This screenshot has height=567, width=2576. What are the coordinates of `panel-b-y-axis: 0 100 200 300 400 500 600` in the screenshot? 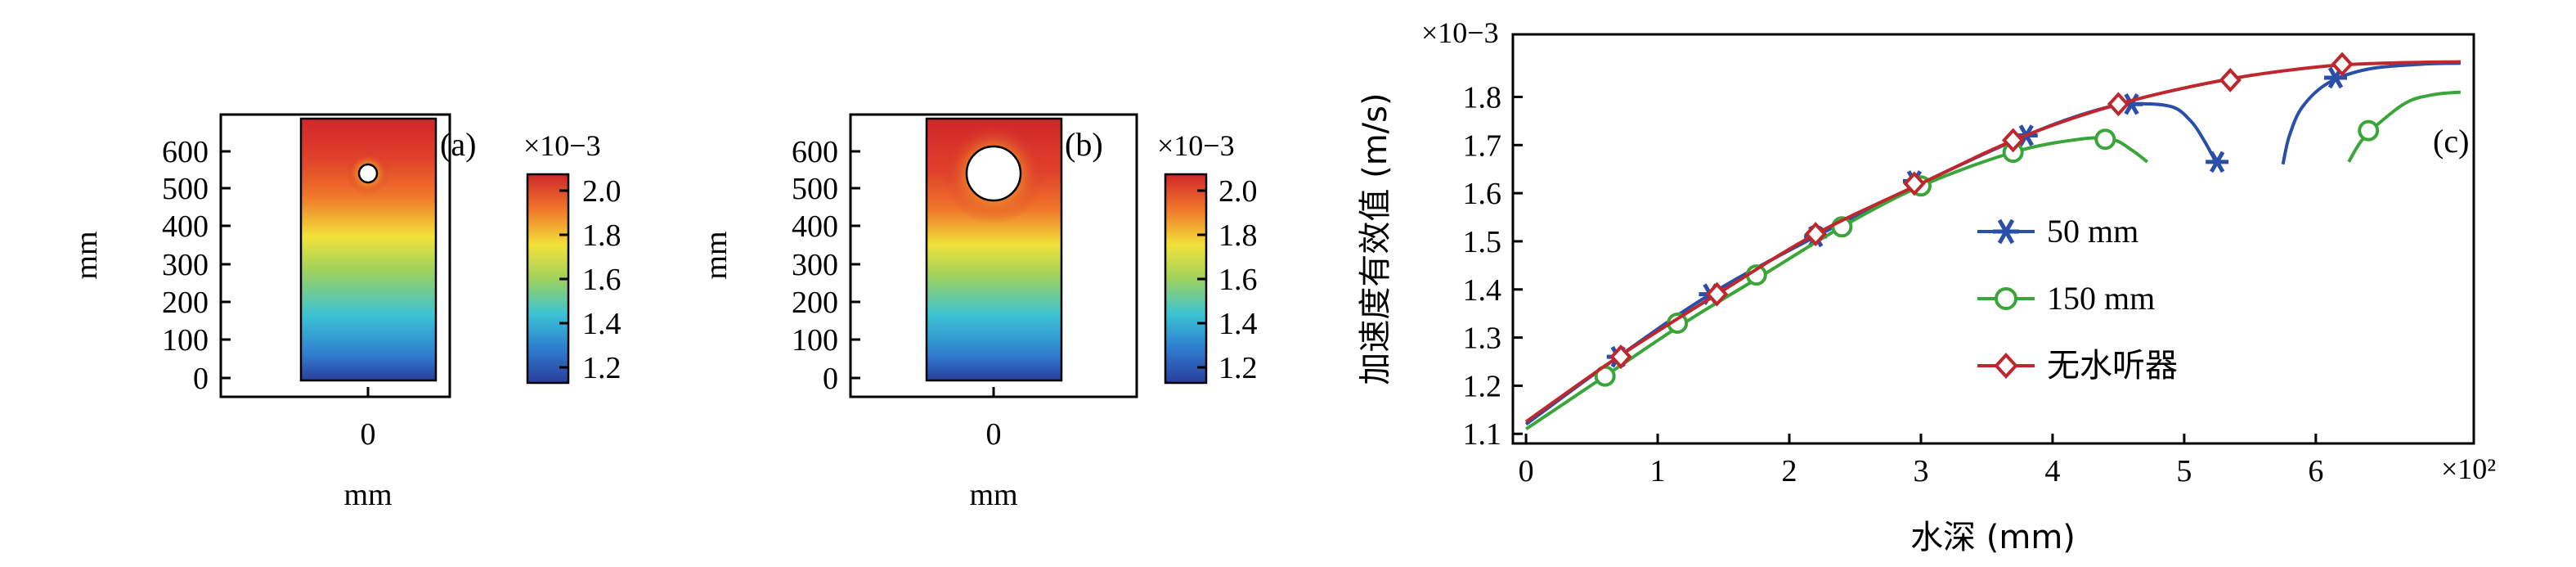 It's located at (826, 265).